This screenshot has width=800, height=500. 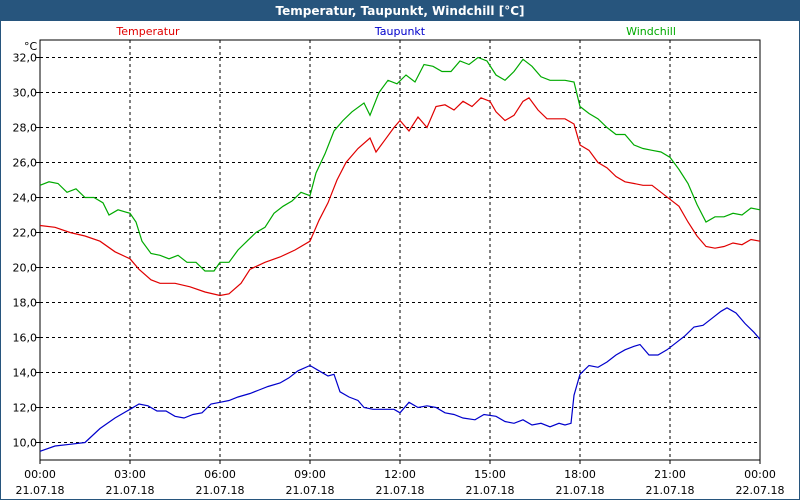 What do you see at coordinates (31, 46) in the screenshot?
I see `y-axis-unit: °C` at bounding box center [31, 46].